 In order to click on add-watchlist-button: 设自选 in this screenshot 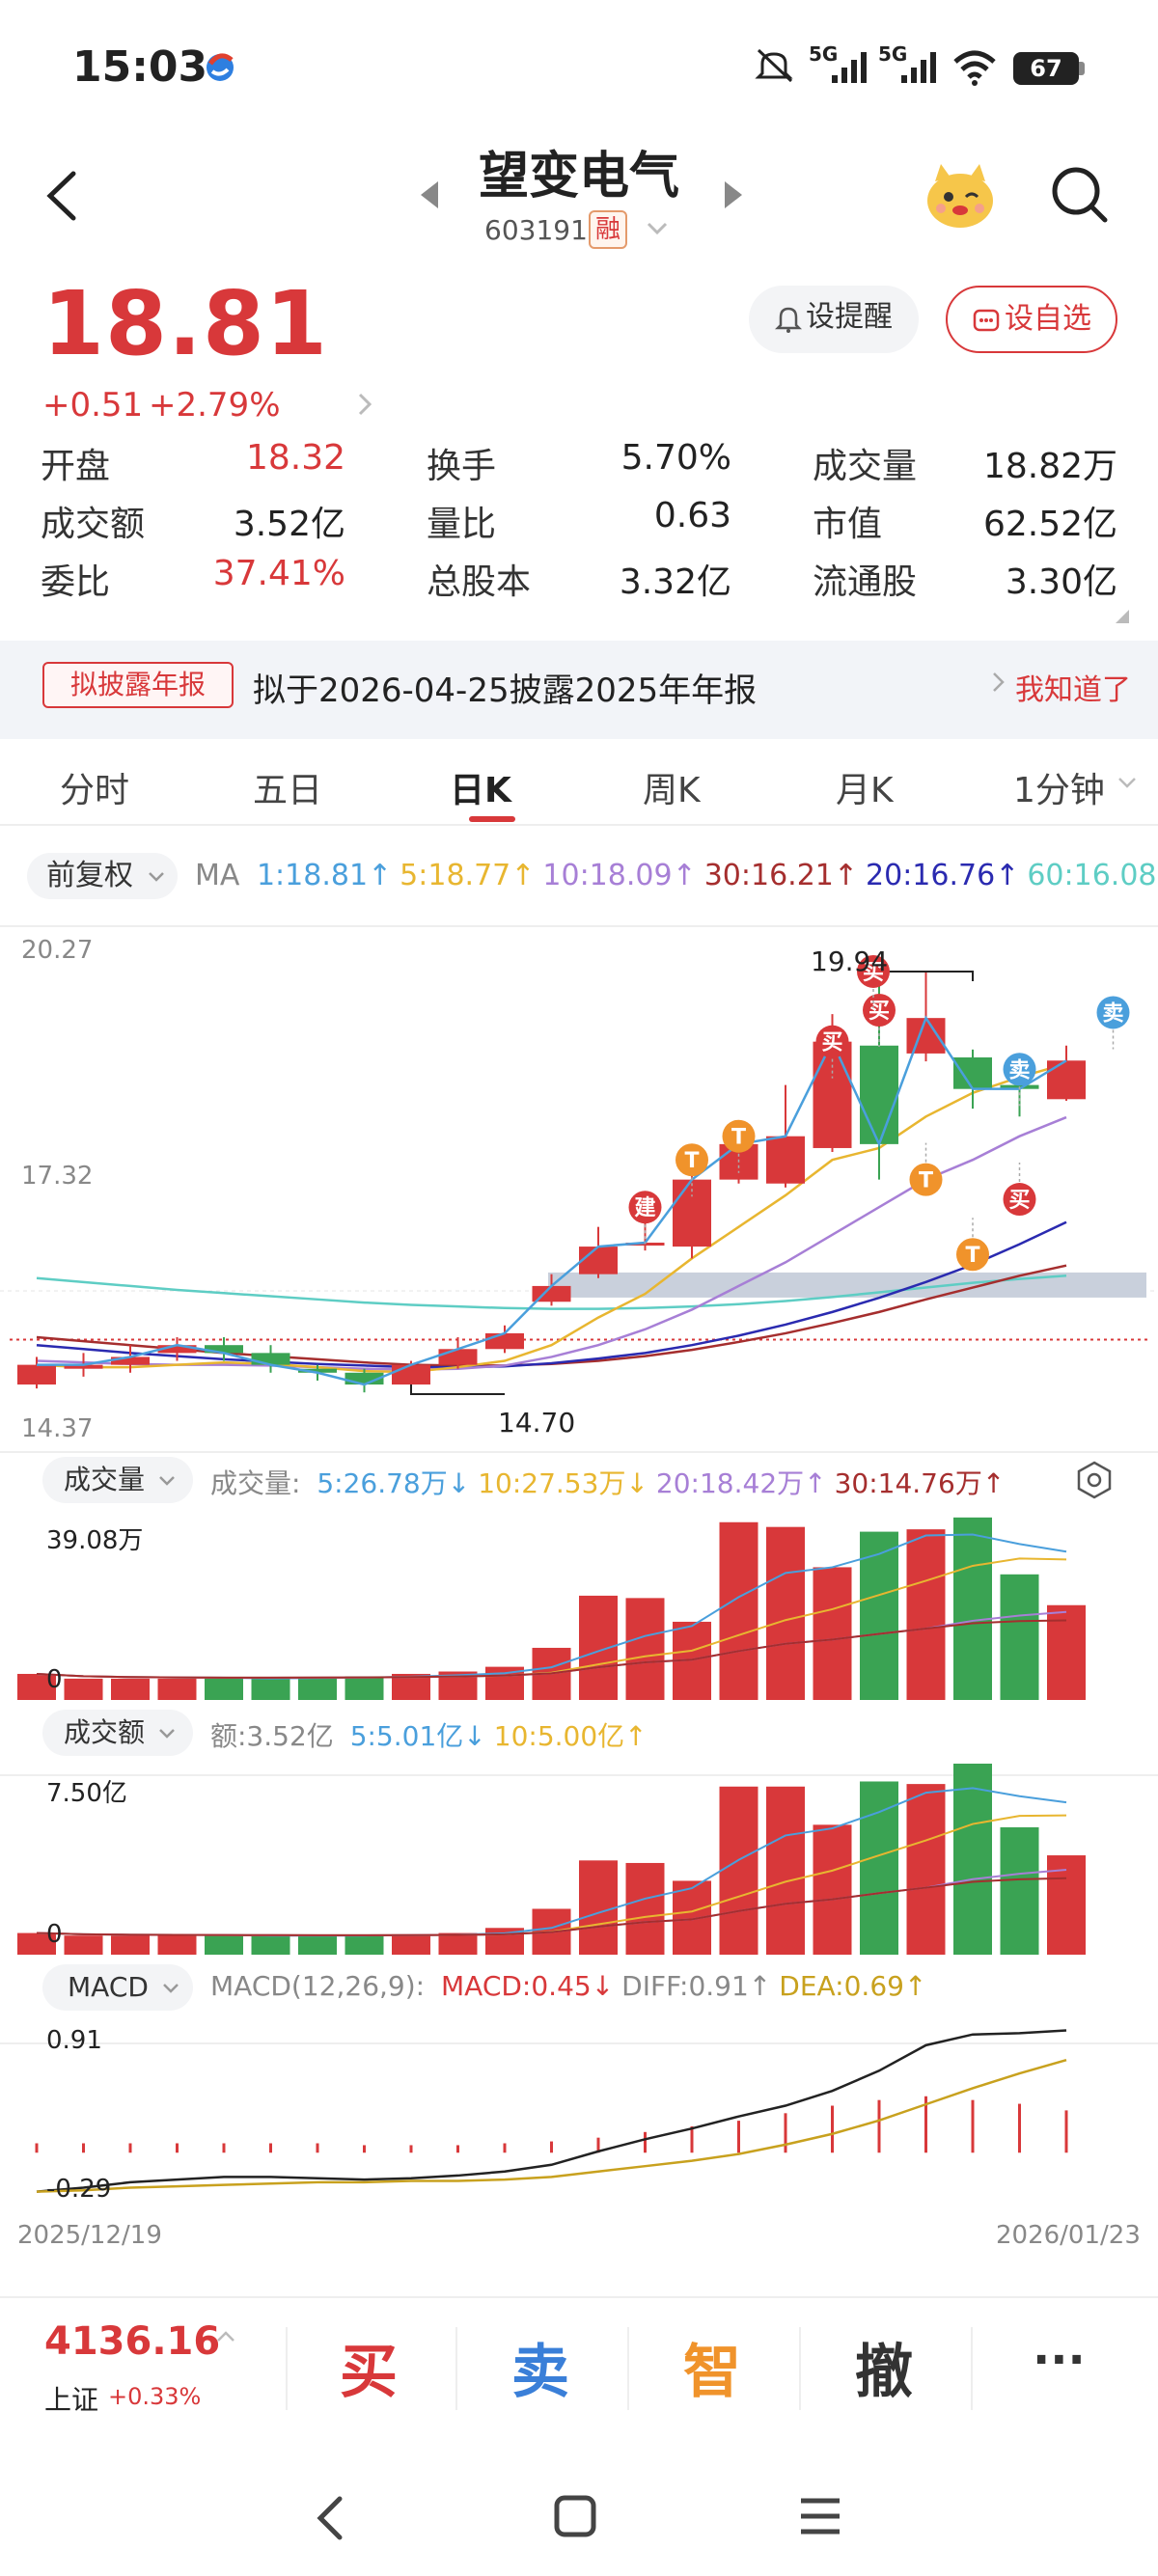, I will do `click(1031, 320)`.